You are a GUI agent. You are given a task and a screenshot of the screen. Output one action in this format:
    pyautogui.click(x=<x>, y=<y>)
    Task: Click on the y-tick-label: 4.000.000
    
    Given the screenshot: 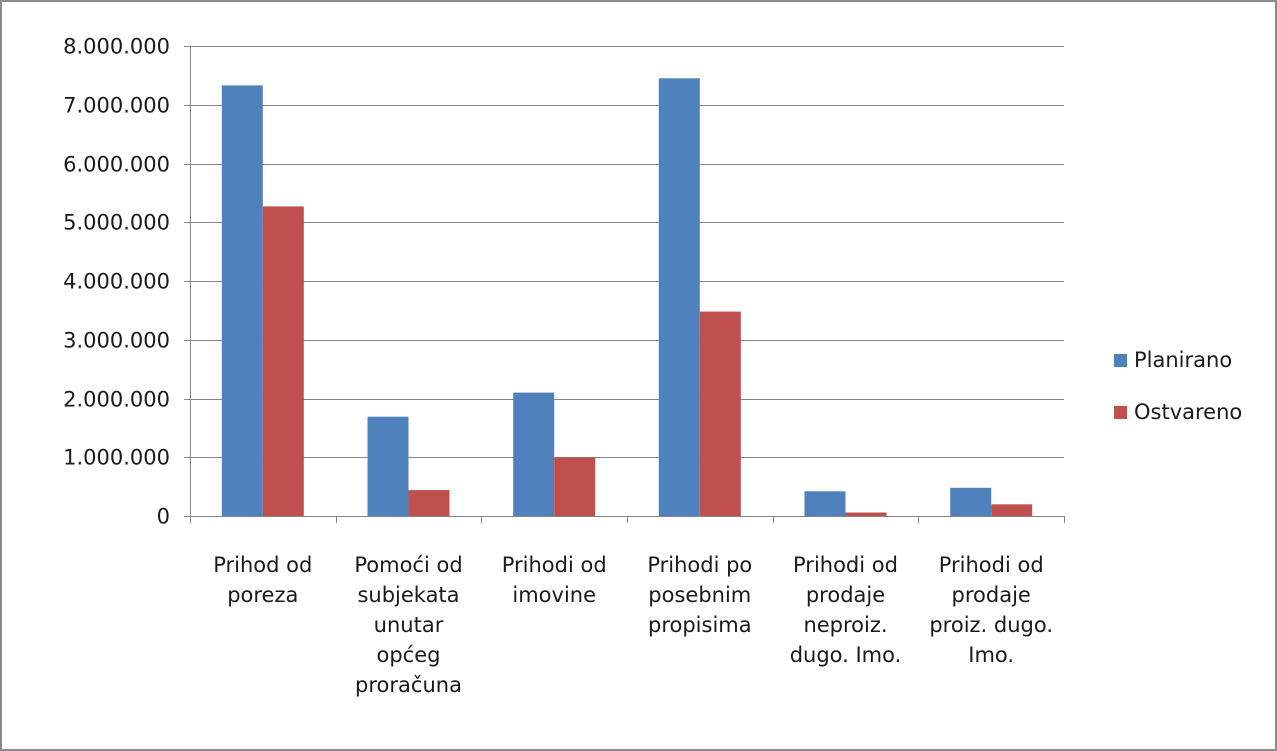 What is the action you would take?
    pyautogui.click(x=116, y=282)
    